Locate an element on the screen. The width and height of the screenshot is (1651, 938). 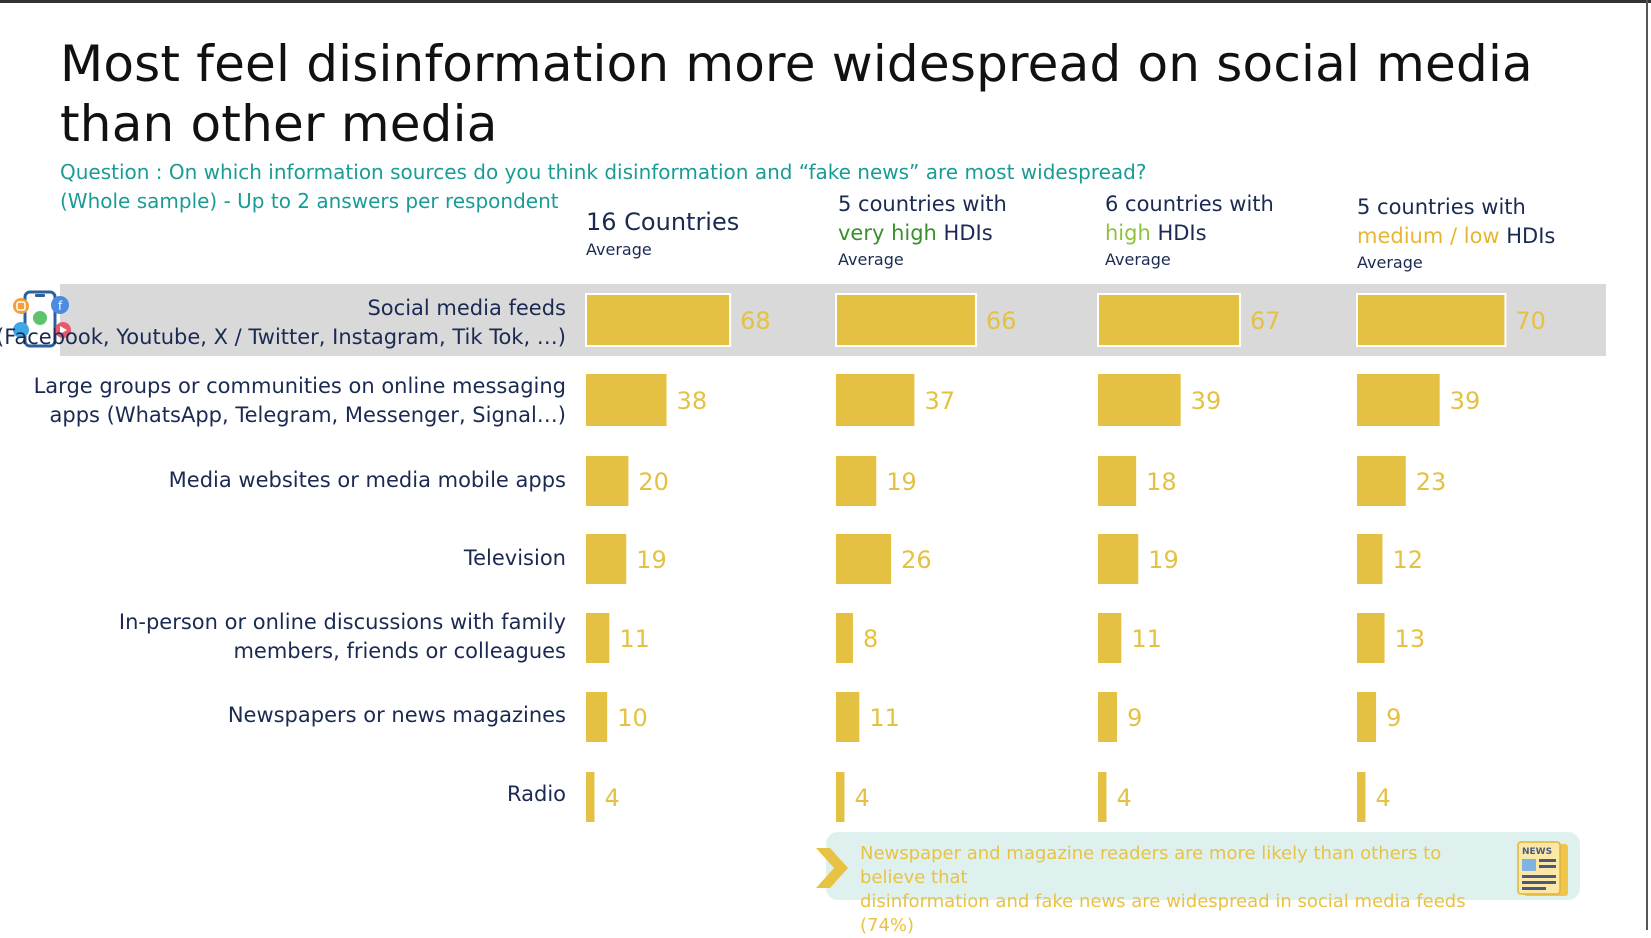
bar-value-label-3-3: 12 is located at coordinates (1407, 560).